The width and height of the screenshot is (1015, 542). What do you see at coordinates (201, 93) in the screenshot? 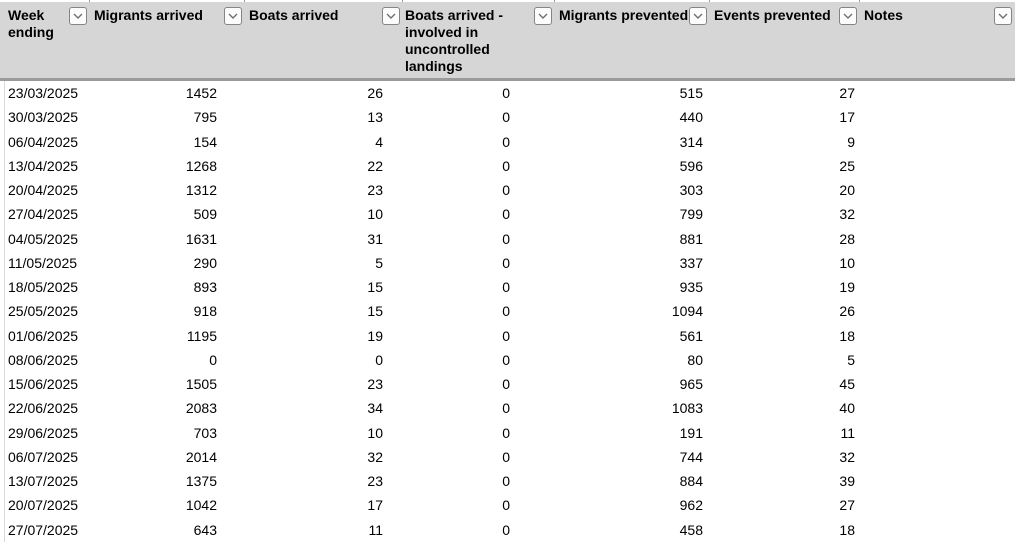
I see `cell-migrants-arrived: 1452` at bounding box center [201, 93].